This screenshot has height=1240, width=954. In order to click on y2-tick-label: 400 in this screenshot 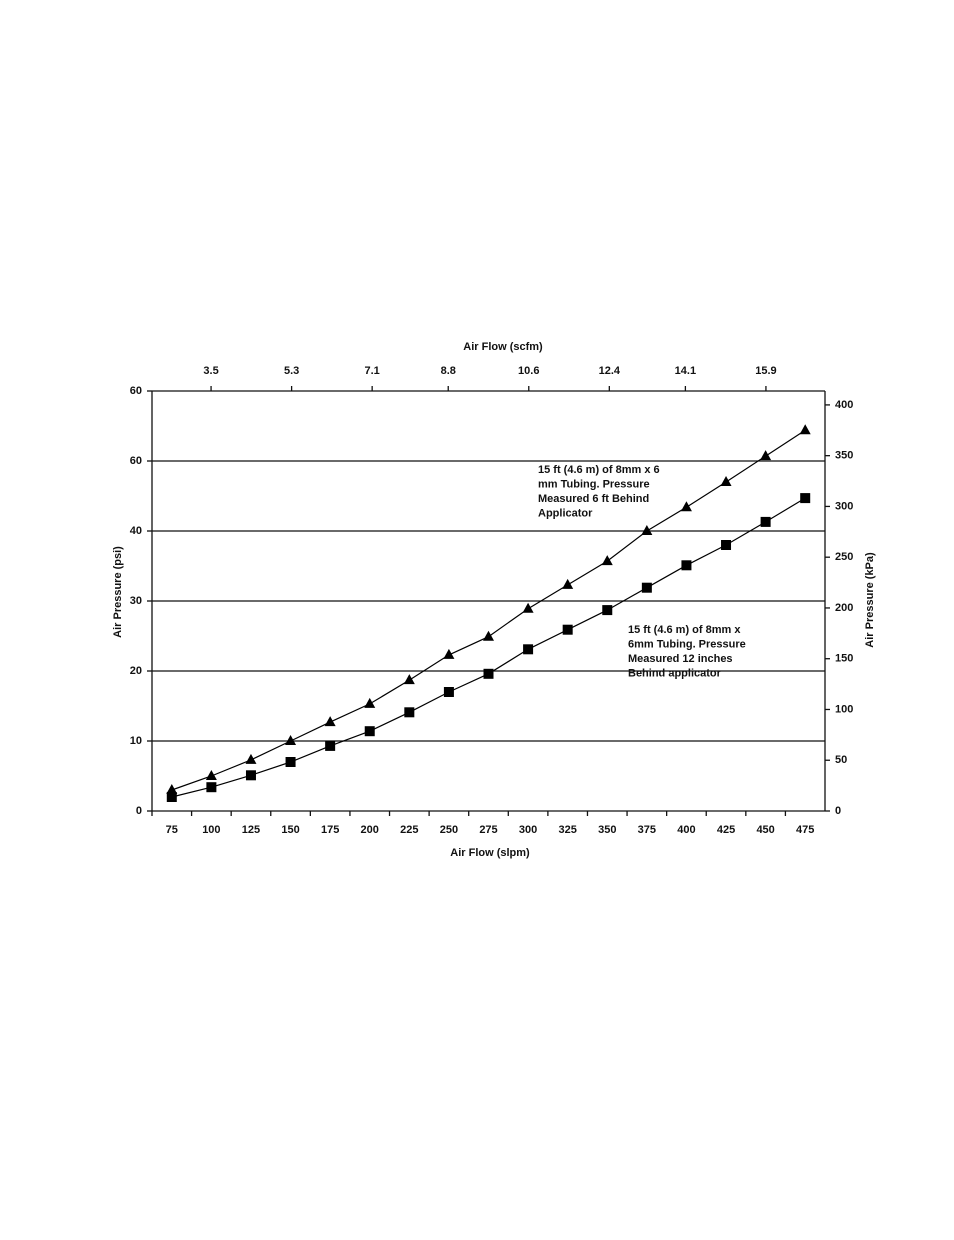, I will do `click(844, 405)`.